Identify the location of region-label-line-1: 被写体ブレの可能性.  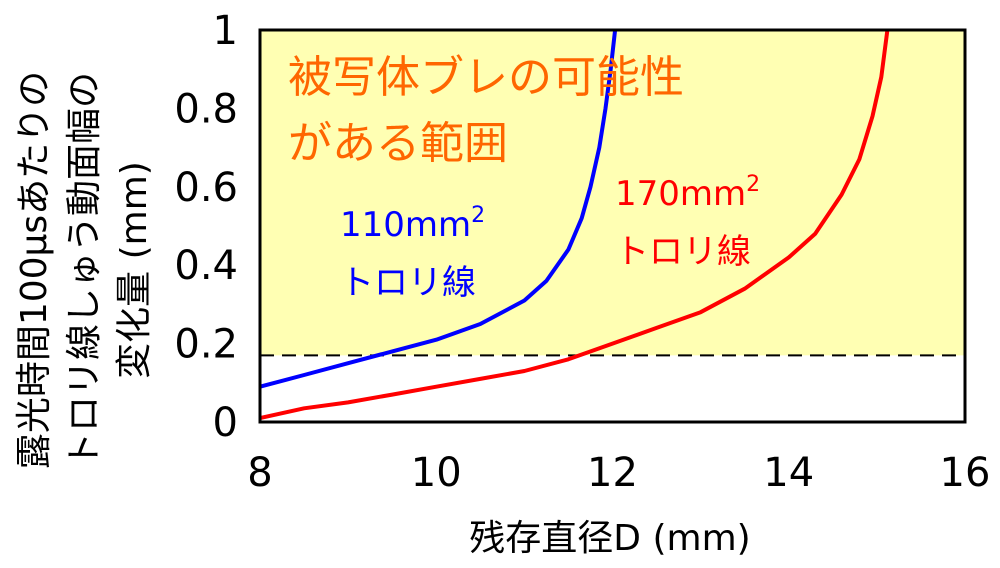
(486, 77).